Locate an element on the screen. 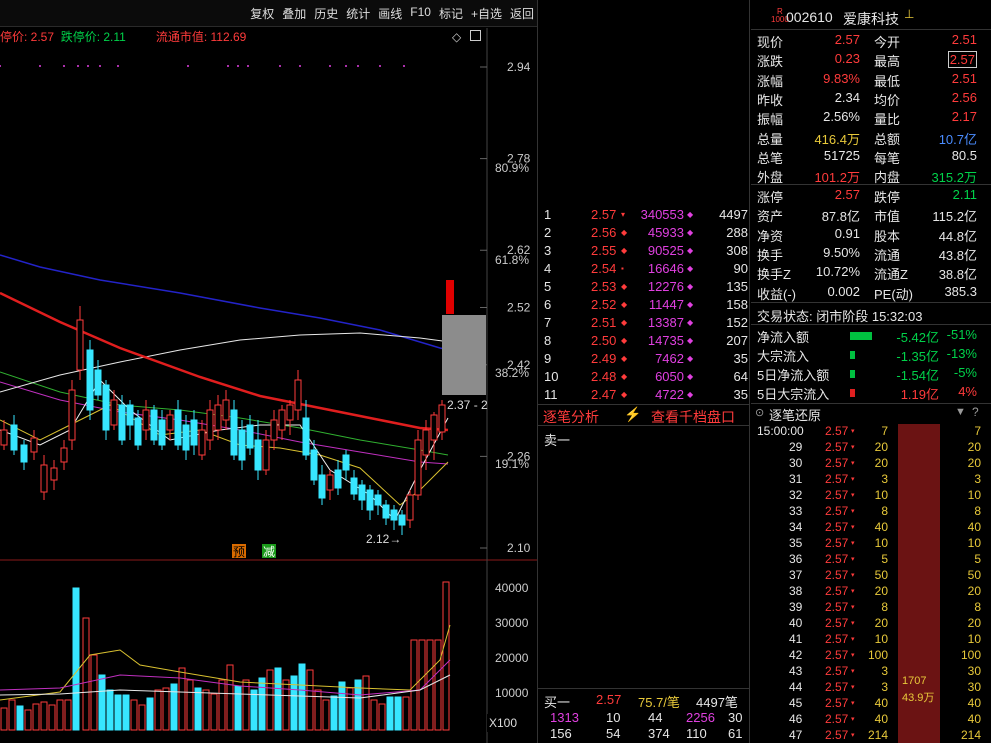  chip-icon: ⊥ is located at coordinates (909, 14).